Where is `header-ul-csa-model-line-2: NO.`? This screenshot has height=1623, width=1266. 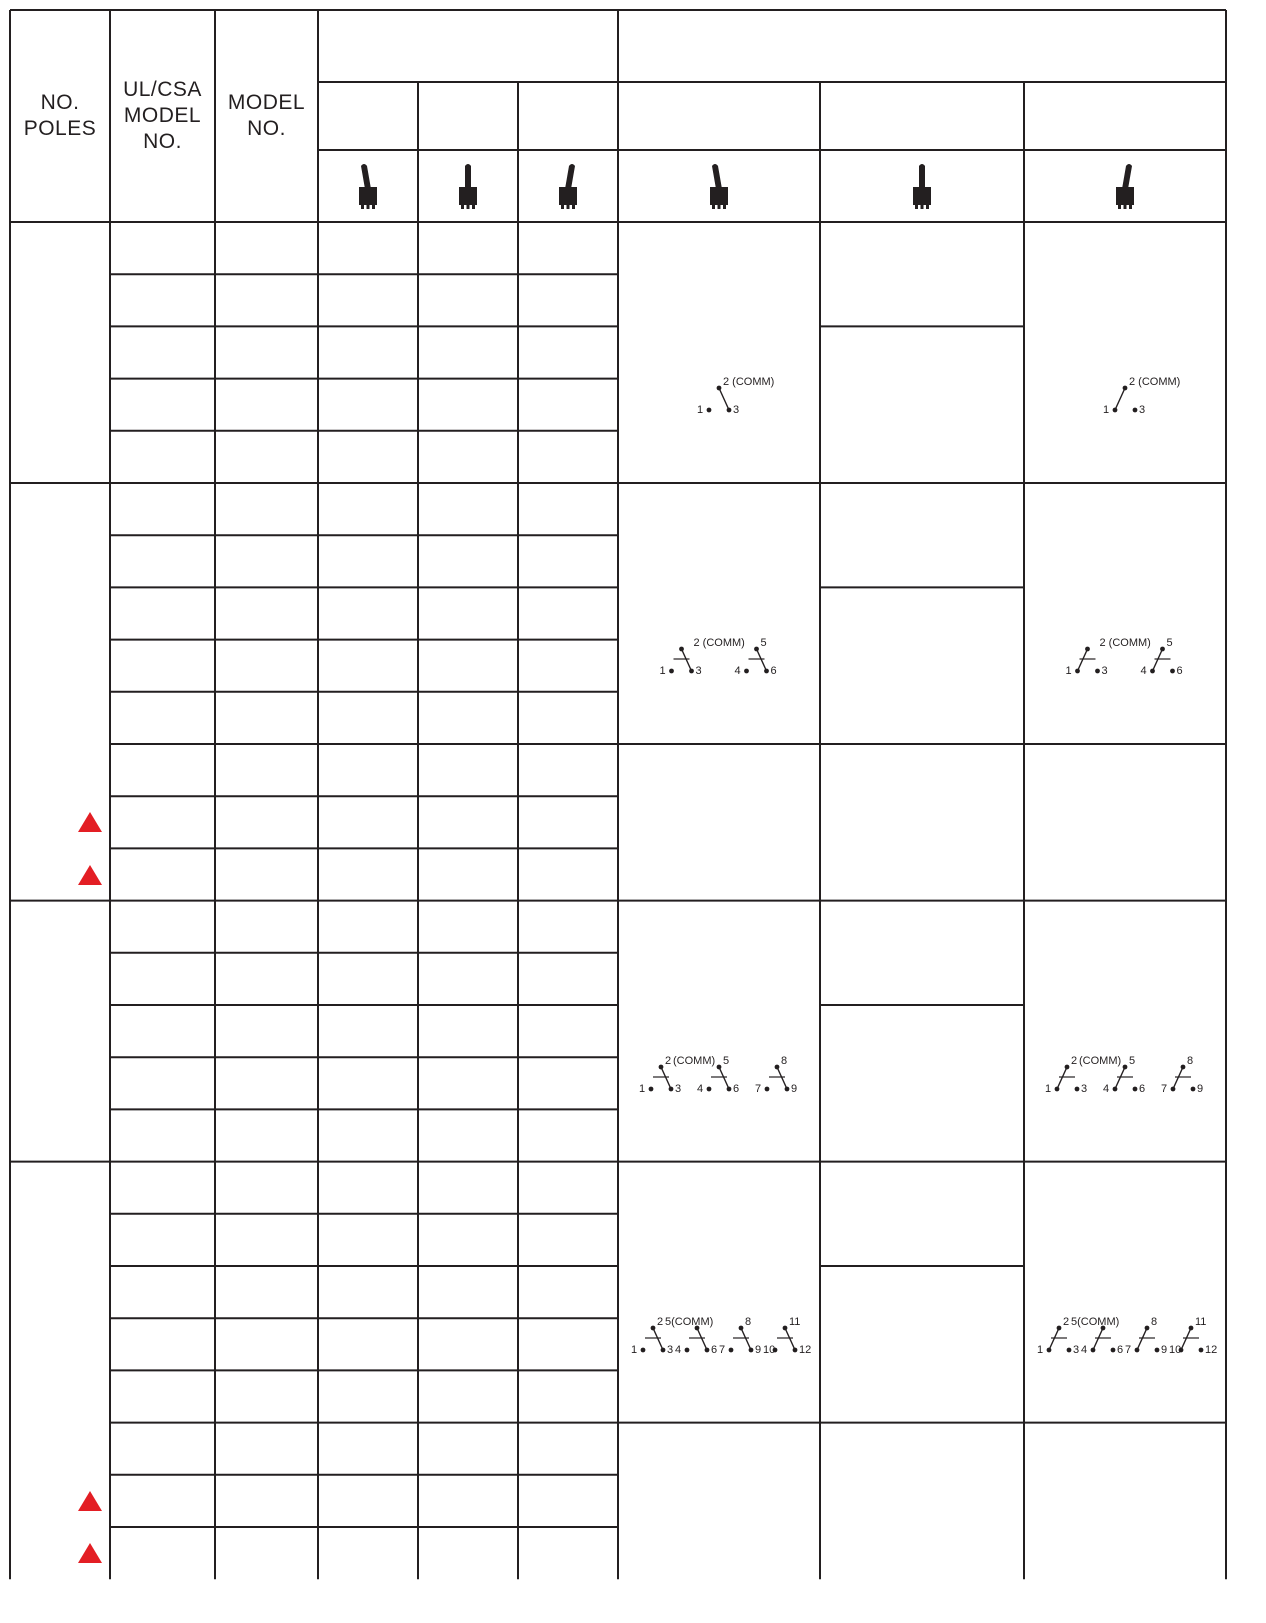
header-ul-csa-model-line-2: NO. is located at coordinates (162, 142).